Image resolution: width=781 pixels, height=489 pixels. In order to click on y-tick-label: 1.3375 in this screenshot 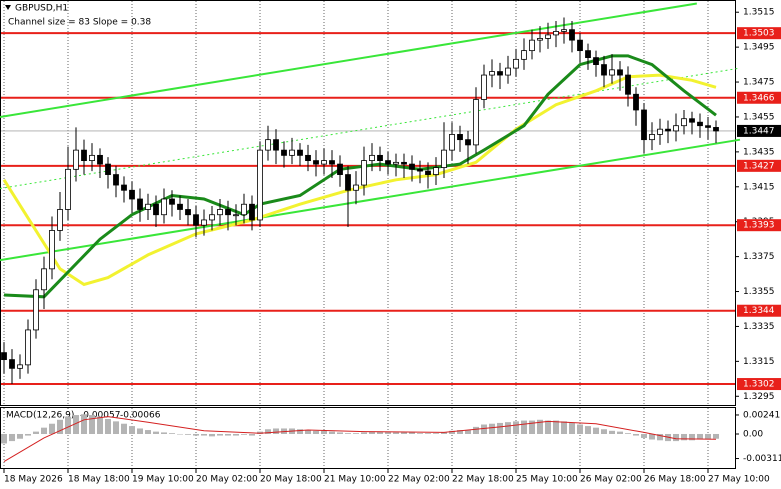, I will do `click(759, 257)`.